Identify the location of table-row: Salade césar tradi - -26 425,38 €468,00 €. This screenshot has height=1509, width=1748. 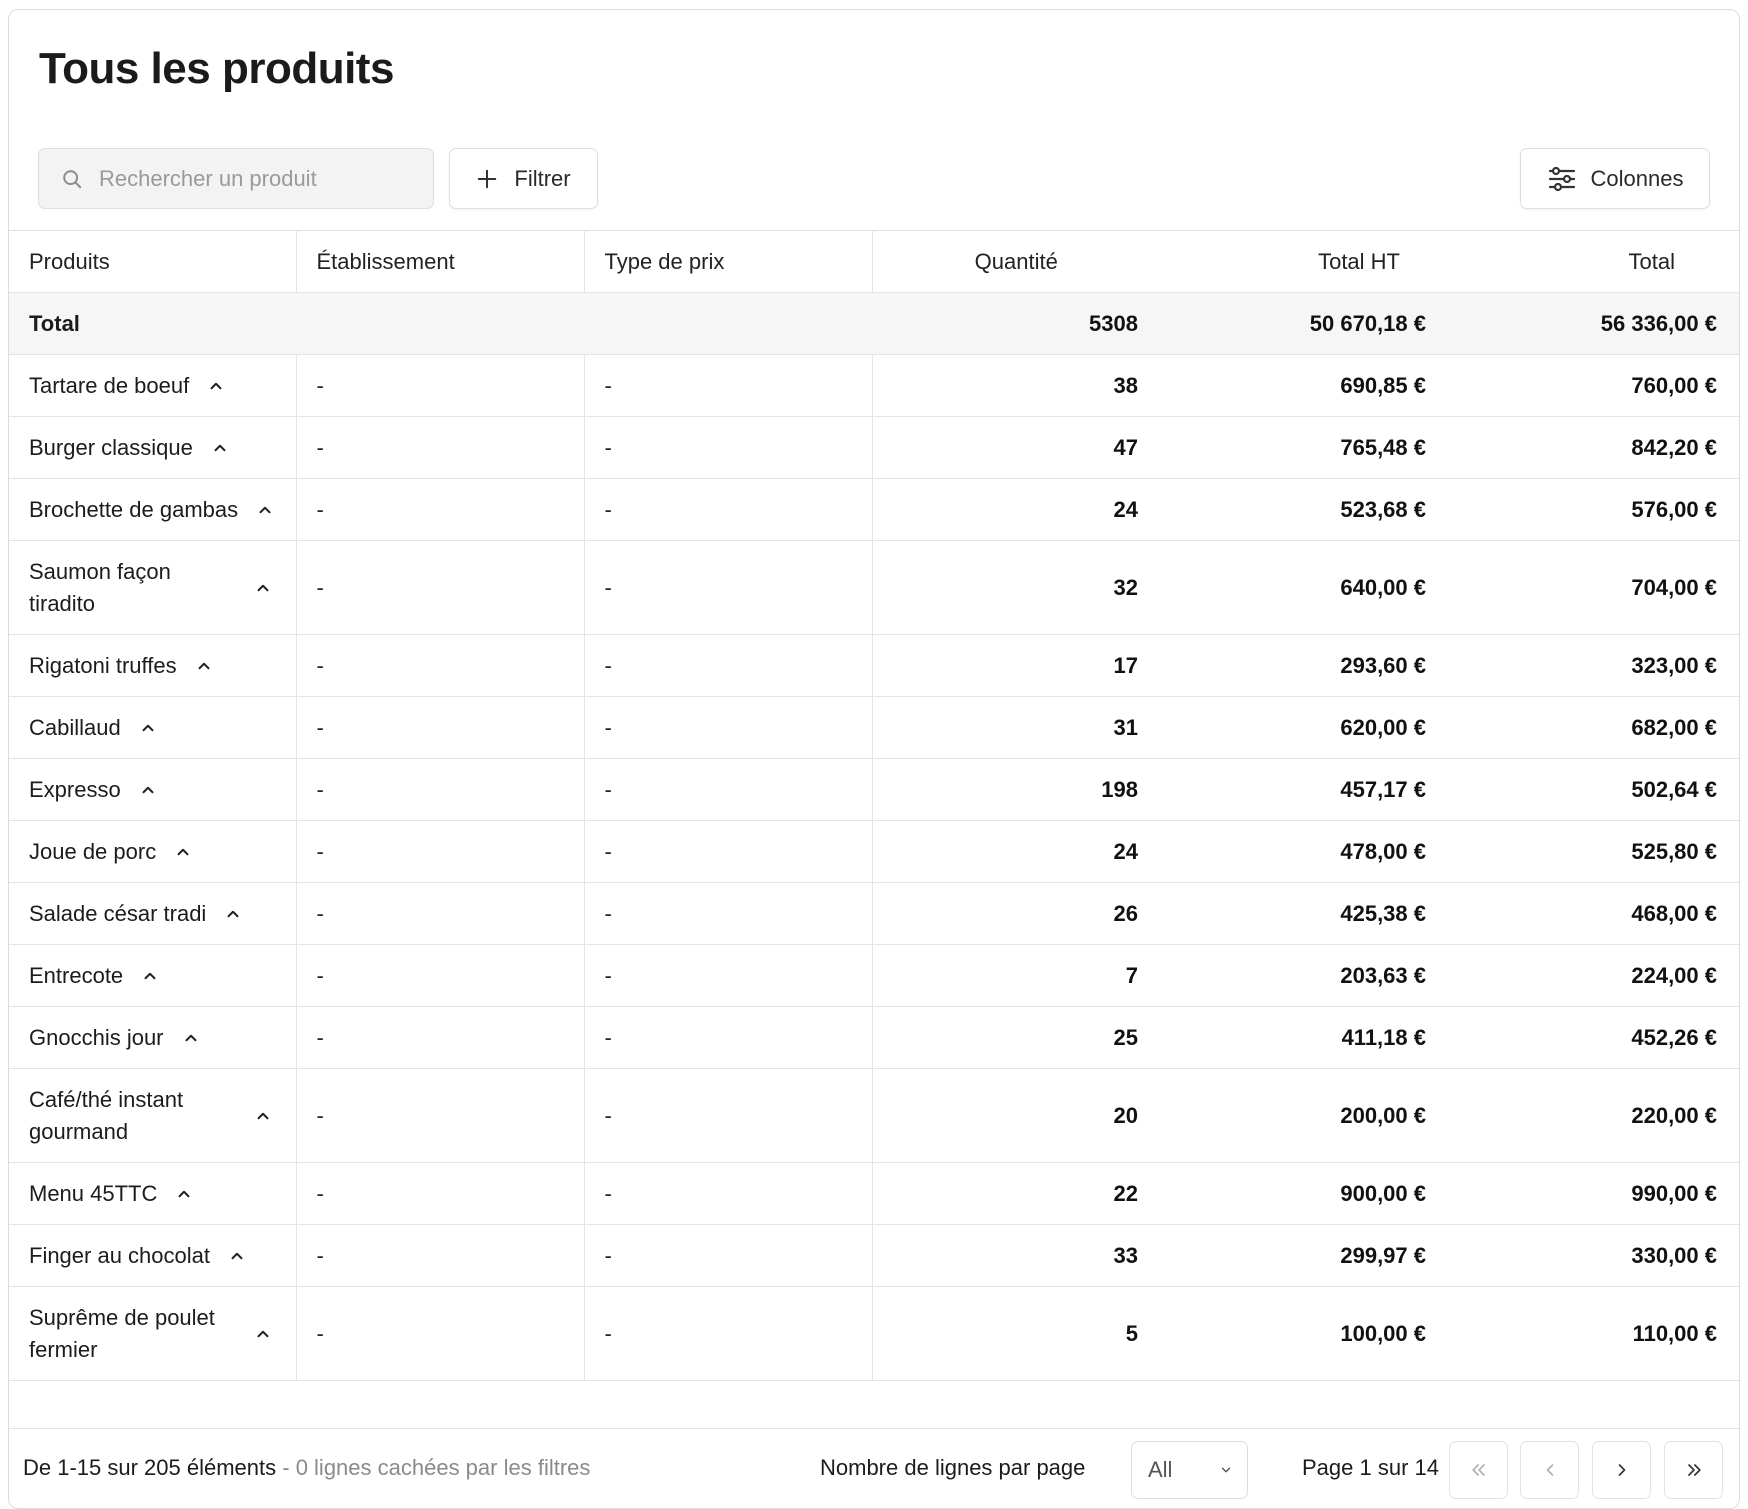
(874, 913).